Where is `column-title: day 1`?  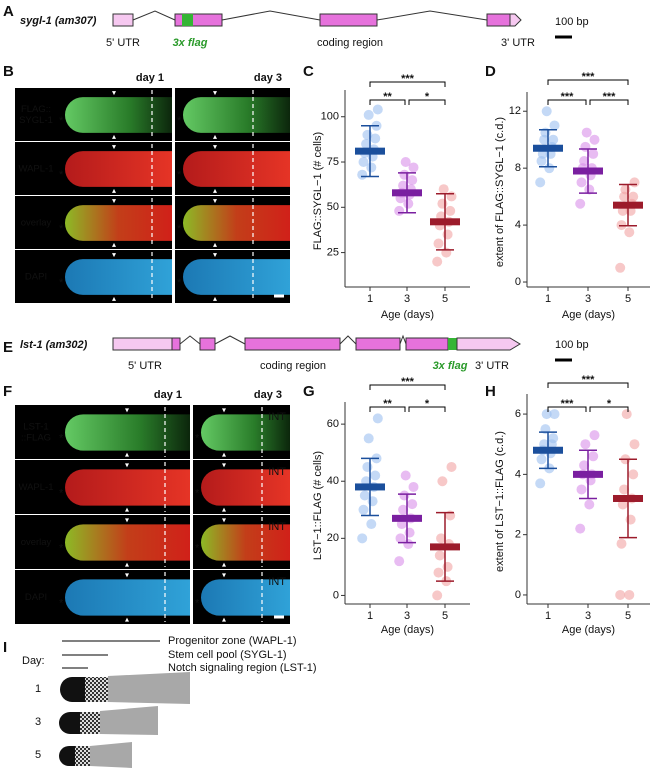 column-title: day 1 is located at coordinates (150, 78).